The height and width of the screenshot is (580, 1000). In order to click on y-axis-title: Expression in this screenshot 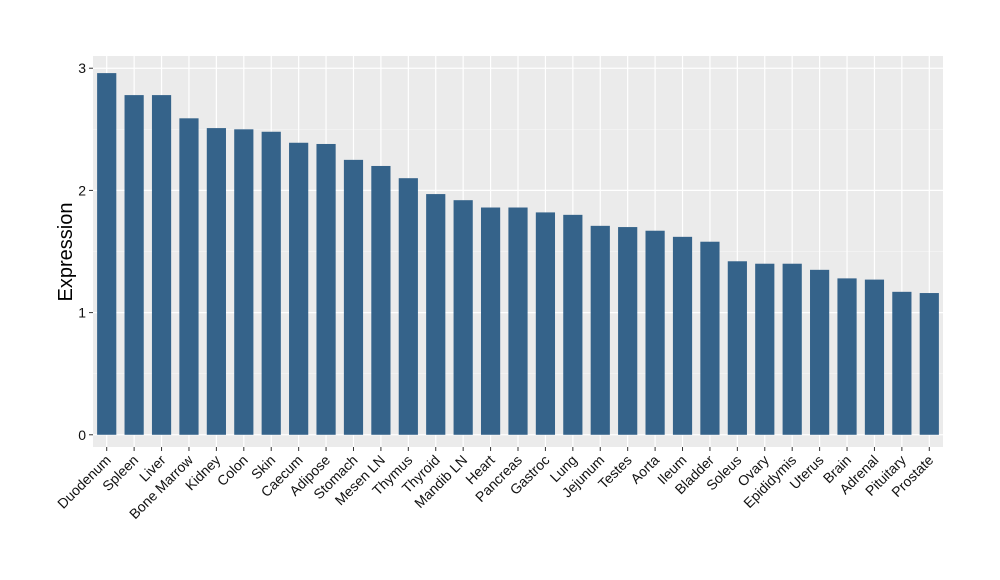, I will do `click(66, 252)`.